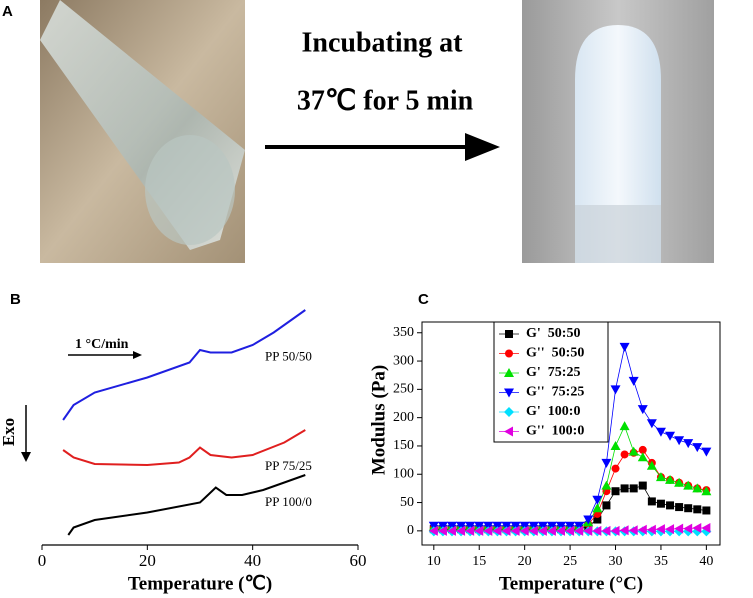 This screenshot has width=753, height=598. What do you see at coordinates (403, 417) in the screenshot?
I see `y-tick-label: 200` at bounding box center [403, 417].